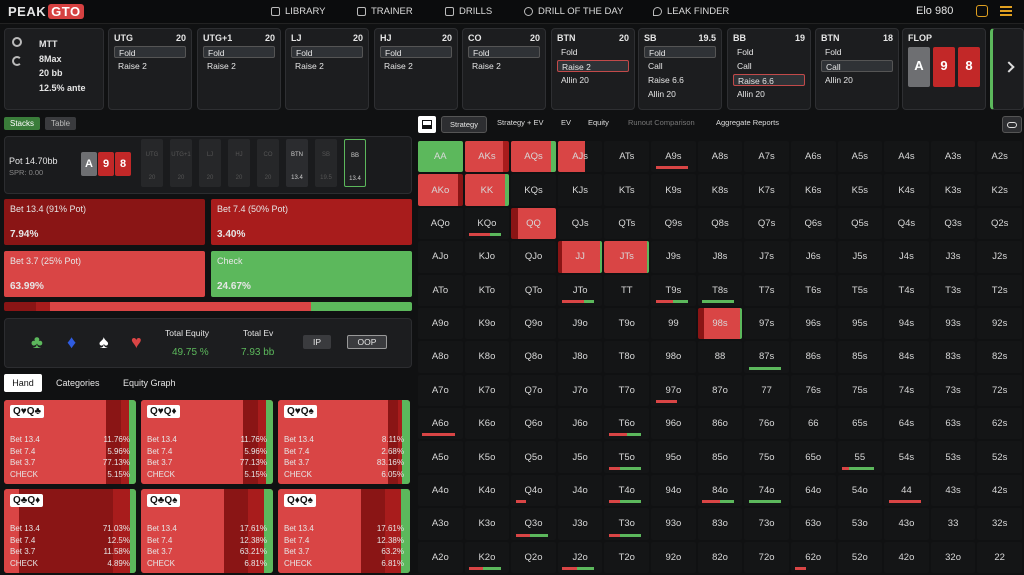  I want to click on hand-cell: TT, so click(627, 290).